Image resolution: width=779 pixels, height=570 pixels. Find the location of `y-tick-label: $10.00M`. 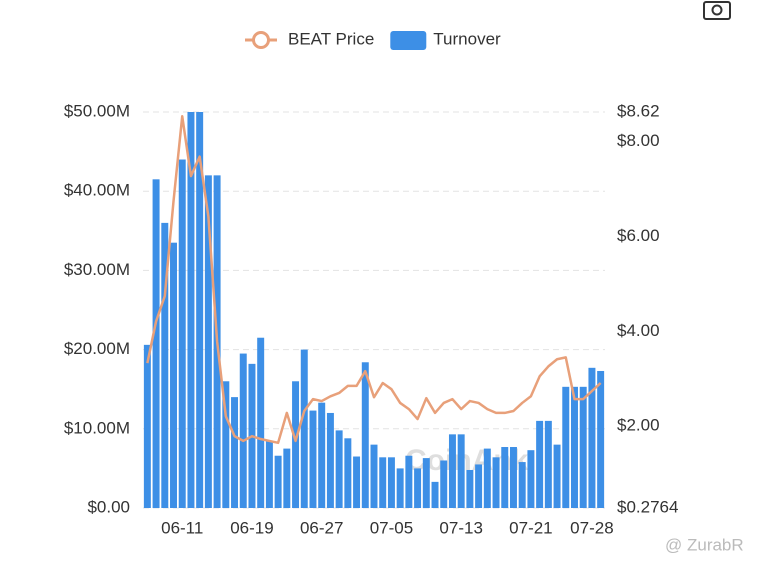

y-tick-label: $10.00M is located at coordinates (97, 427).